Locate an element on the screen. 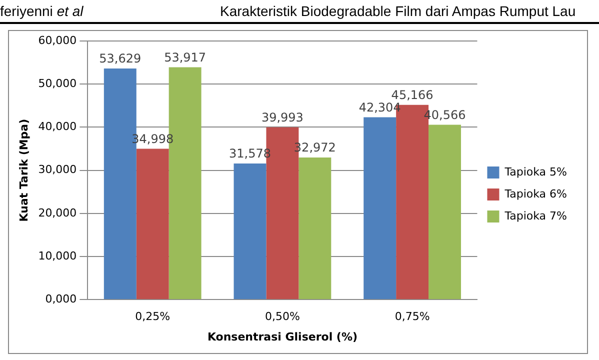  data-label: 53,629 is located at coordinates (120, 59).